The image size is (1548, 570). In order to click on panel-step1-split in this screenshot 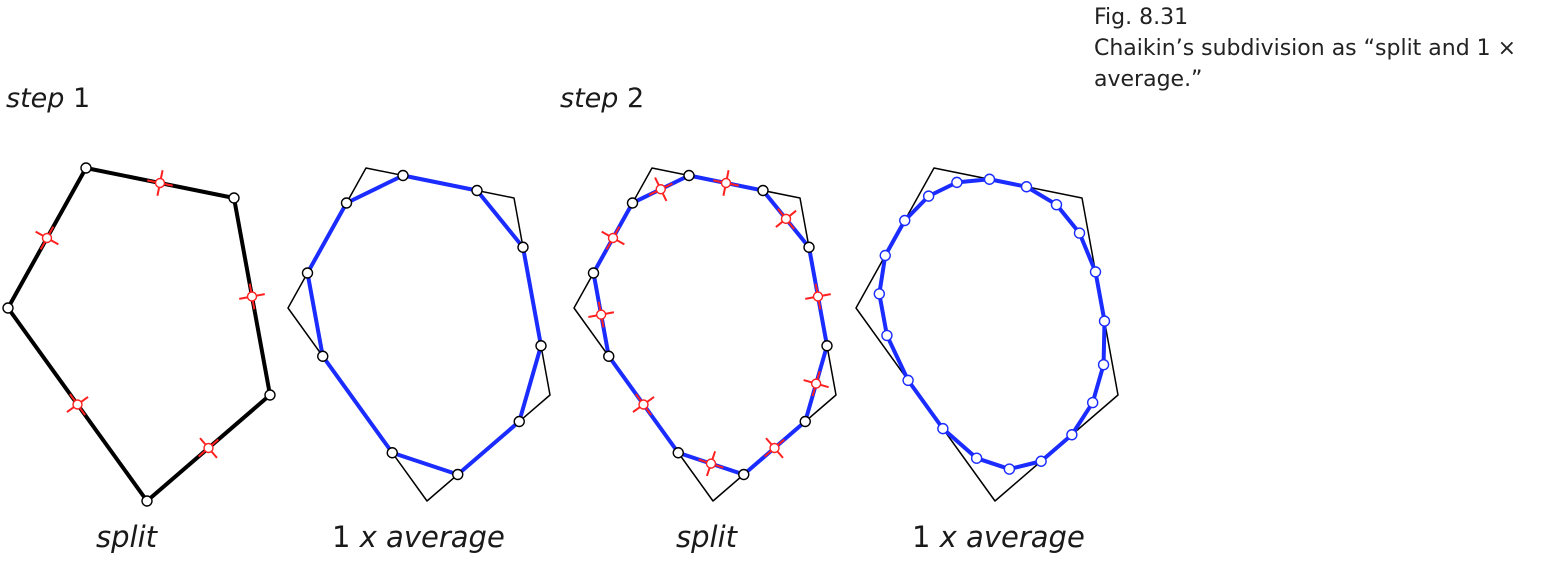, I will do `click(139, 334)`.